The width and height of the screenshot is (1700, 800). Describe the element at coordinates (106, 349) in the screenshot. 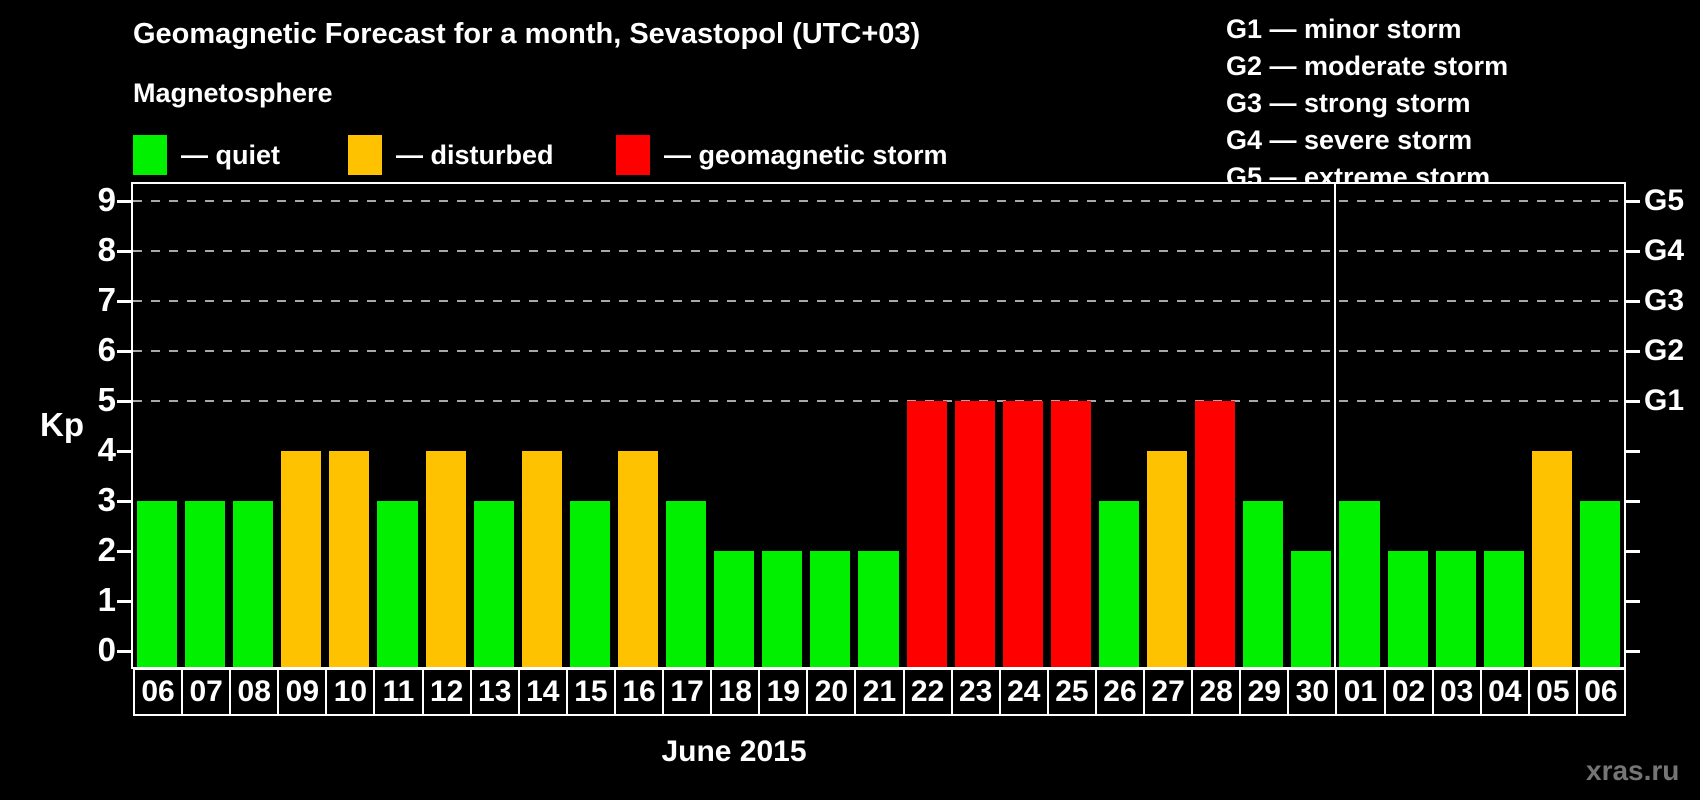

I see `y-tick-label-6: 6` at that location.